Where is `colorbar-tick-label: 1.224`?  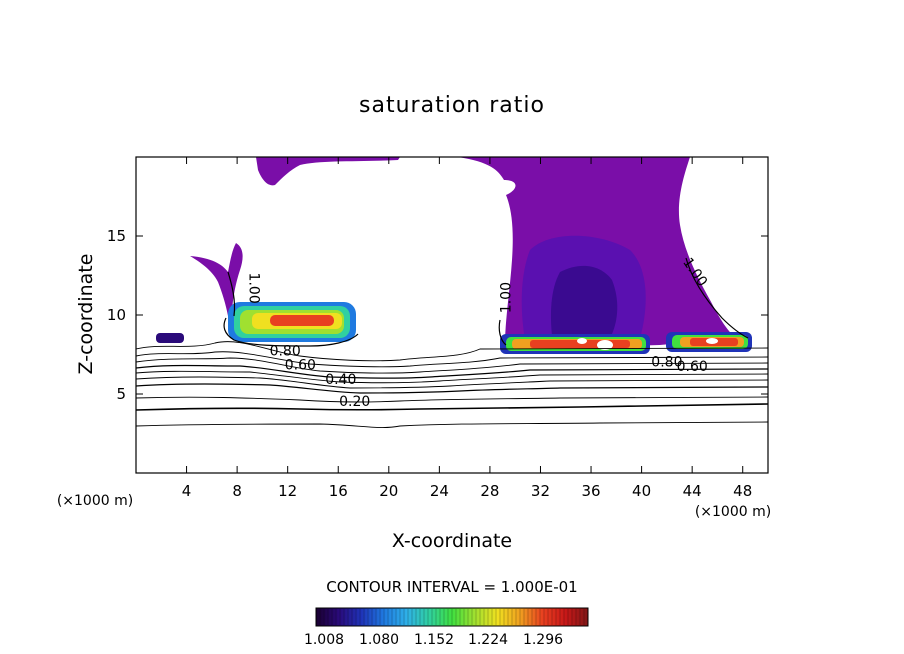 colorbar-tick-label: 1.224 is located at coordinates (488, 640).